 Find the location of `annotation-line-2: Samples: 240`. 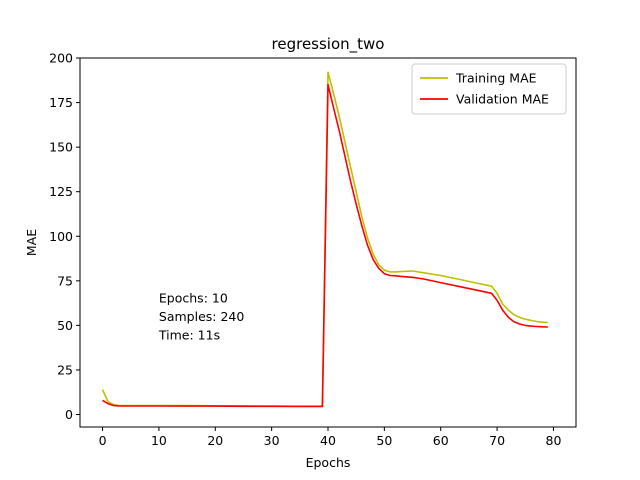

annotation-line-2: Samples: 240 is located at coordinates (201, 316).